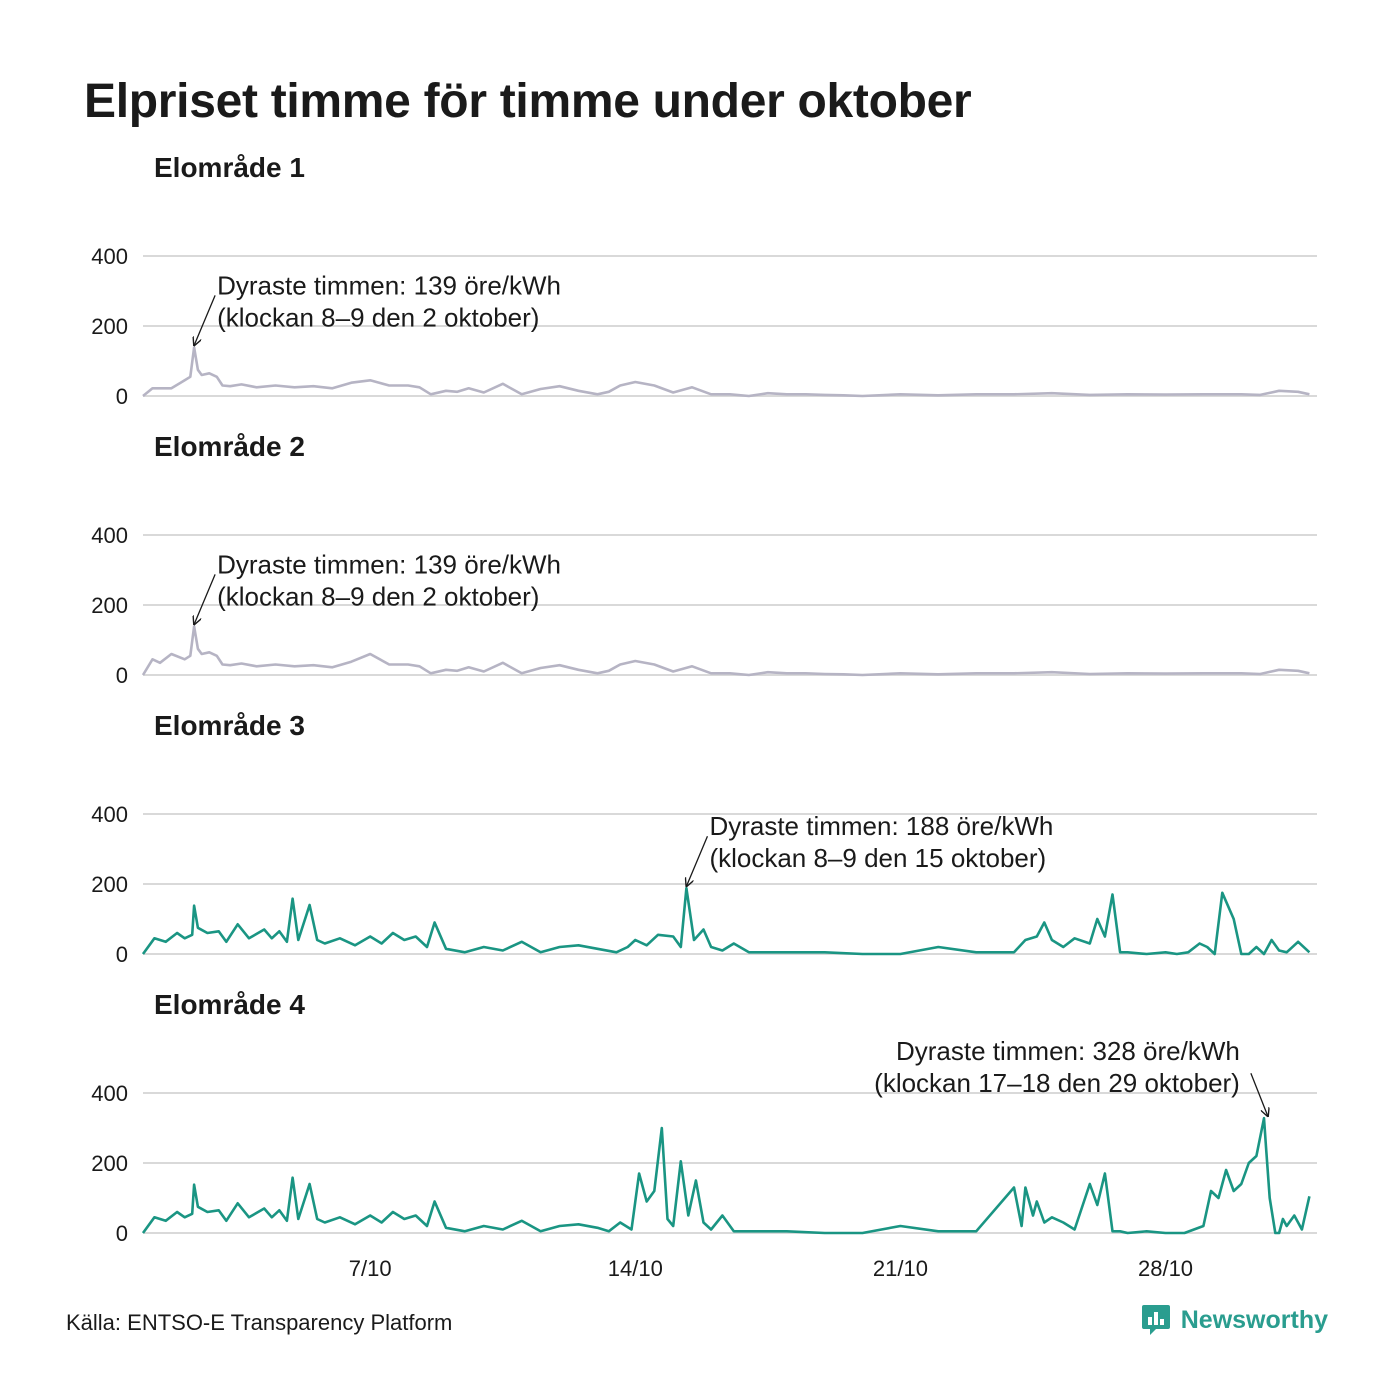 Image resolution: width=1400 pixels, height=1400 pixels. What do you see at coordinates (528, 101) in the screenshot?
I see `chart-title: Elpriset timme för timme under oktober` at bounding box center [528, 101].